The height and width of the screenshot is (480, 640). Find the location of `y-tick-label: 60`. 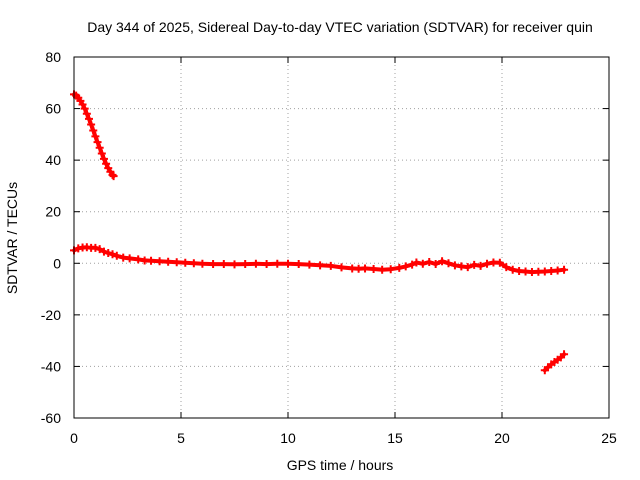

y-tick-label: 60 is located at coordinates (53, 109).